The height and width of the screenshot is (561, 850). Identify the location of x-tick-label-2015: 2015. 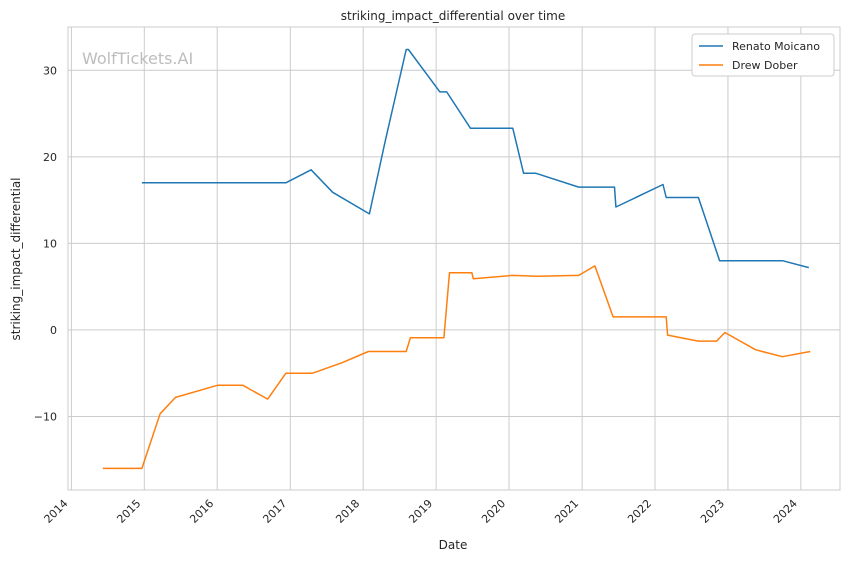
(128, 511).